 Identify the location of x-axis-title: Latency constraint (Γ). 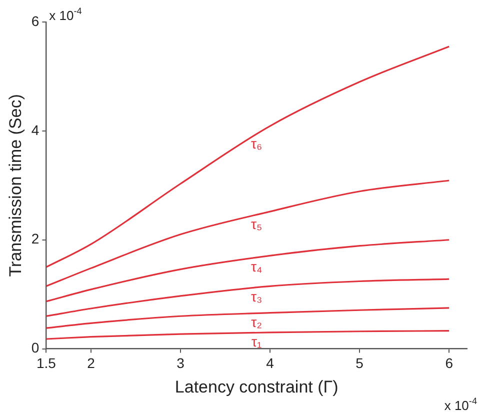
(256, 386).